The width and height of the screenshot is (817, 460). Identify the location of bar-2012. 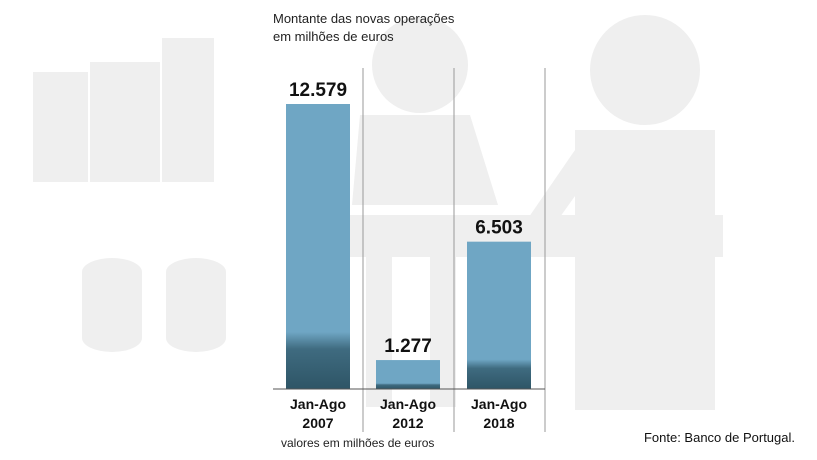
(408, 374).